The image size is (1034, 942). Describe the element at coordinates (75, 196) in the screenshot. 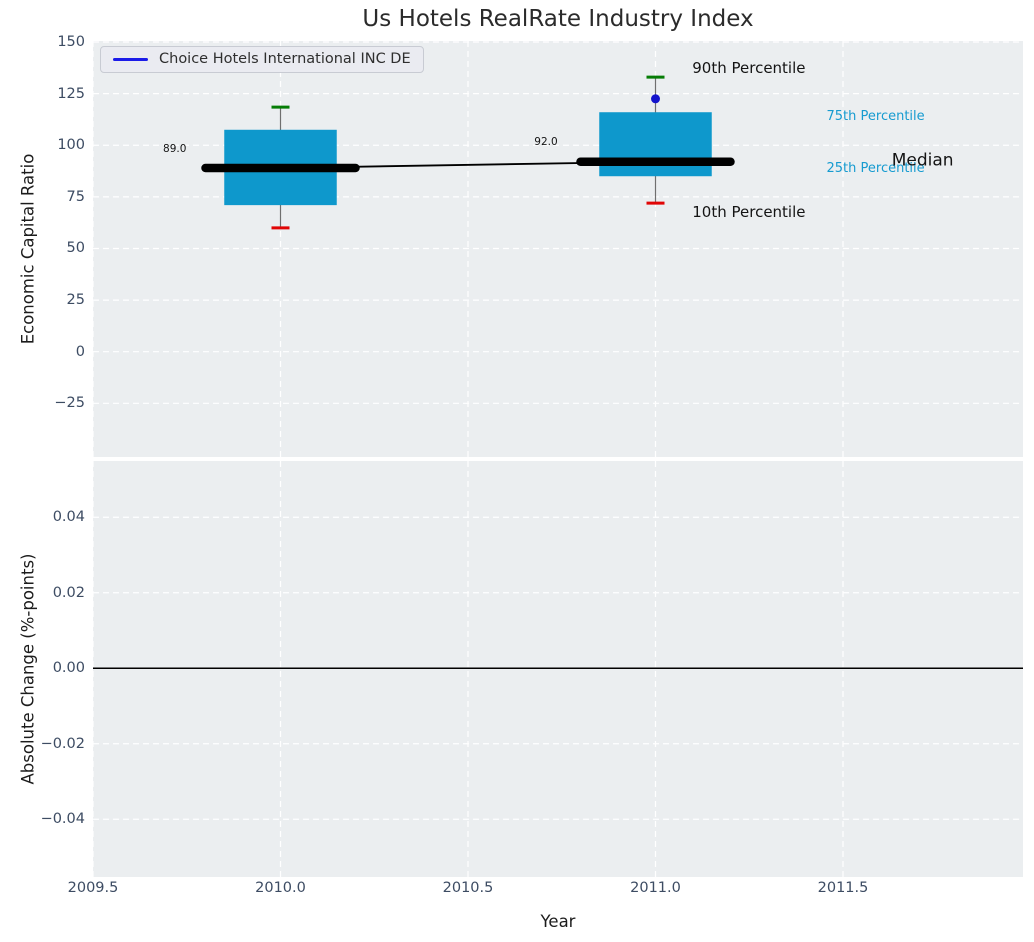

I see `y-tick-label: 75` at that location.